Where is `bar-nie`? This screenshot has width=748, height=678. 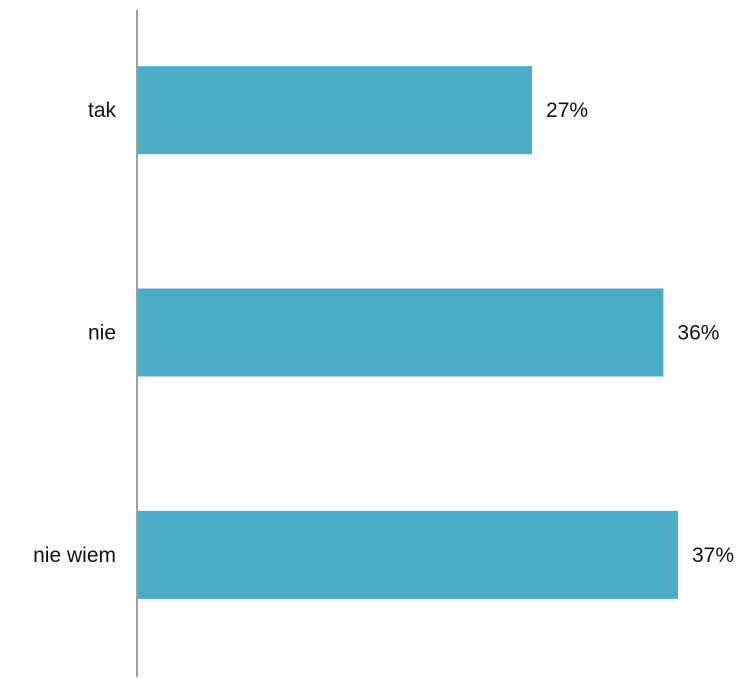
bar-nie is located at coordinates (401, 332).